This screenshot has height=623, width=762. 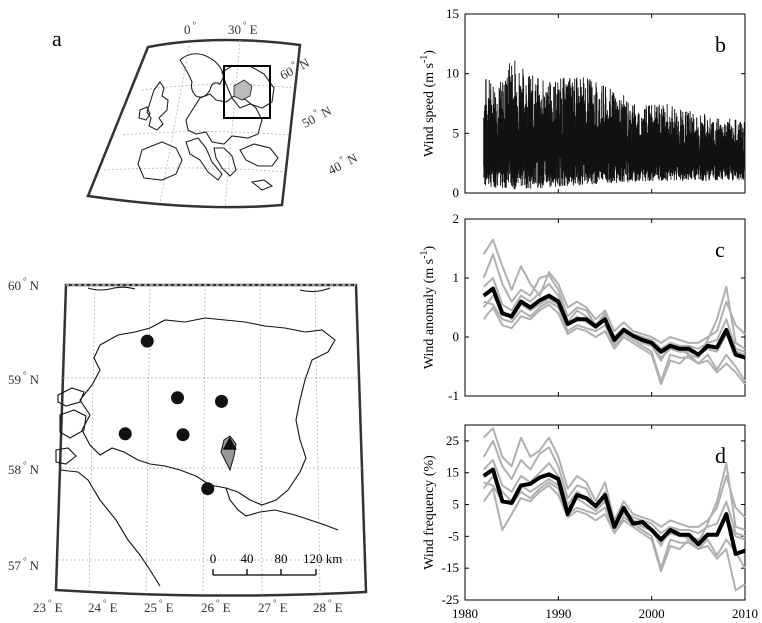 What do you see at coordinates (24, 468) in the screenshot?
I see `lat-label-58n: 58 ° N` at bounding box center [24, 468].